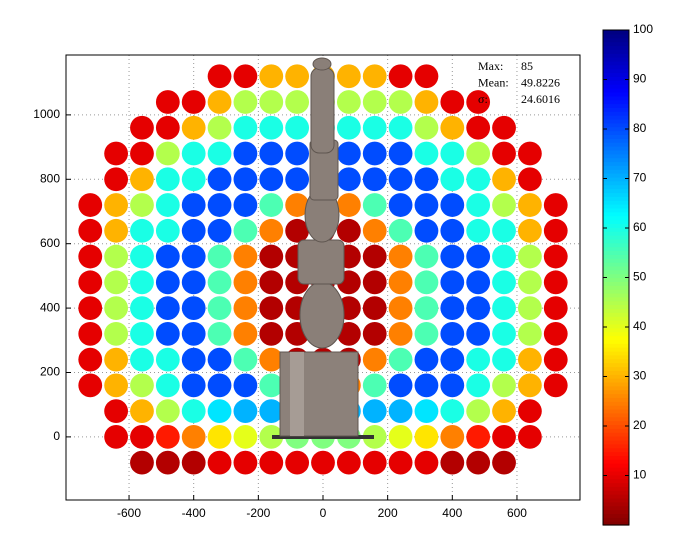  What do you see at coordinates (540, 99) in the screenshot?
I see `stat-value: 24.6016` at bounding box center [540, 99].